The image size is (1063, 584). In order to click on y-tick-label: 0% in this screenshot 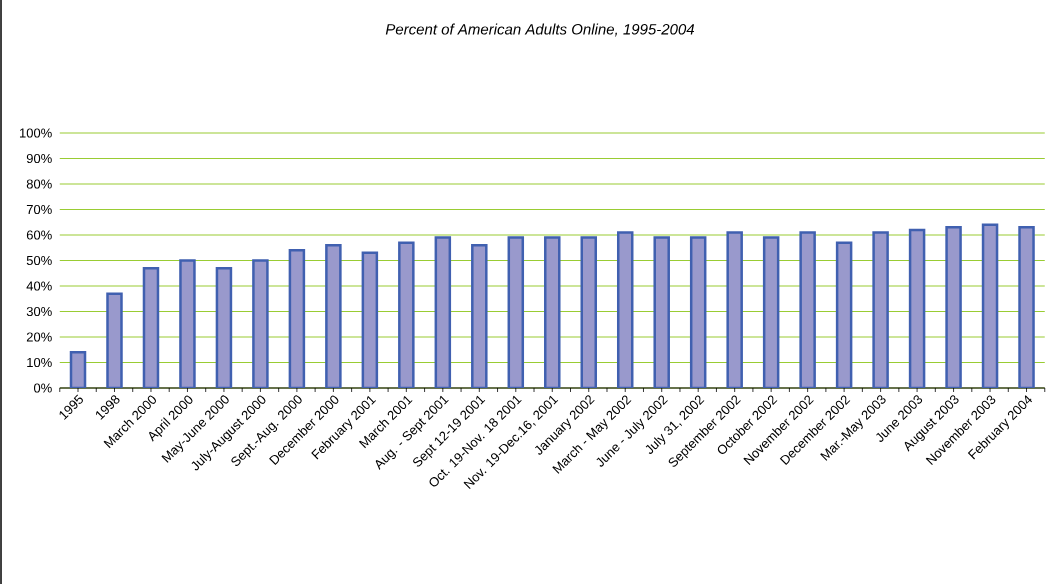, I will do `click(42, 388)`.